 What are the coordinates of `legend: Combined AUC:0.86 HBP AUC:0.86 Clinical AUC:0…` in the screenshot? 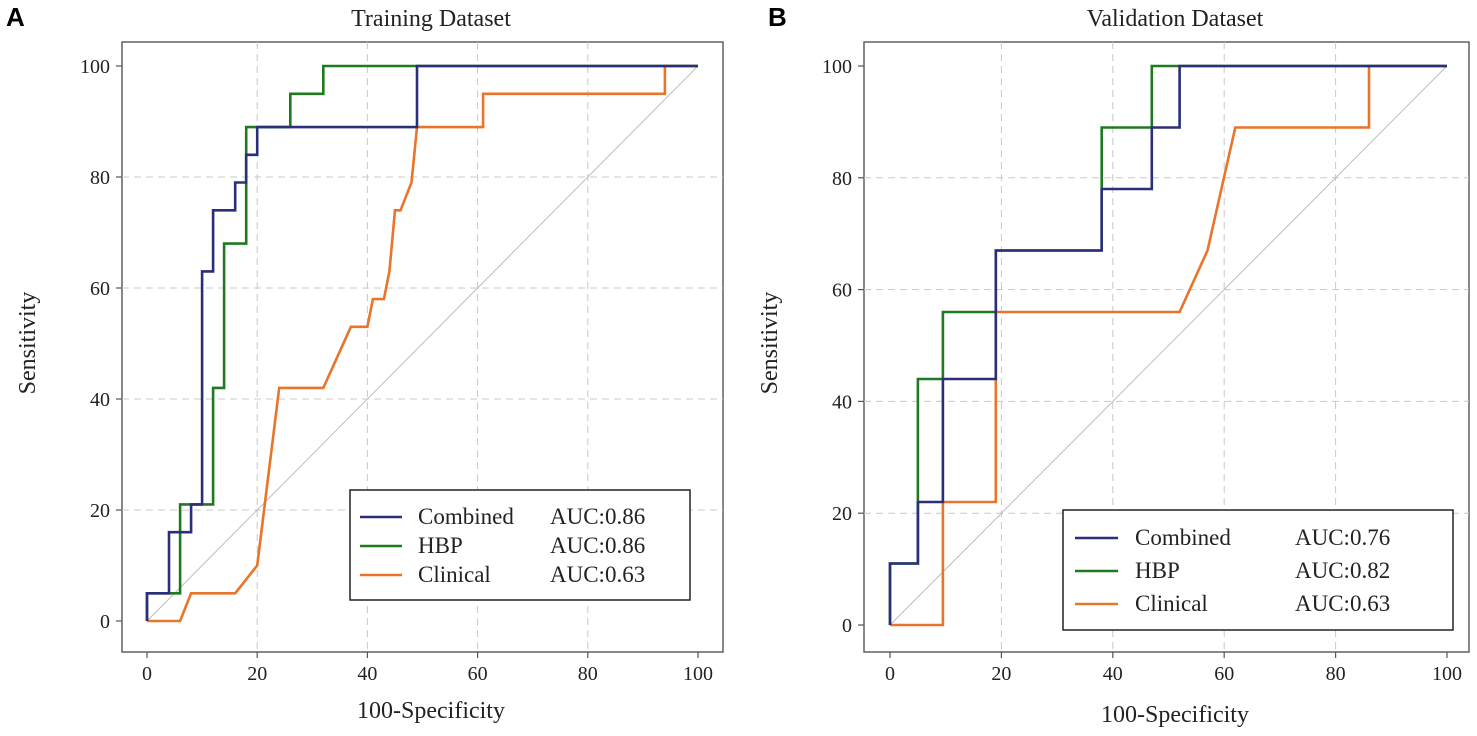 It's located at (520, 545).